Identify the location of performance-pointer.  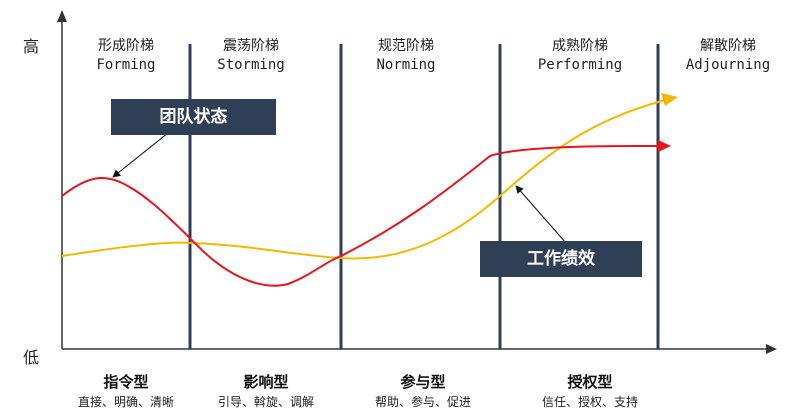
(541, 214).